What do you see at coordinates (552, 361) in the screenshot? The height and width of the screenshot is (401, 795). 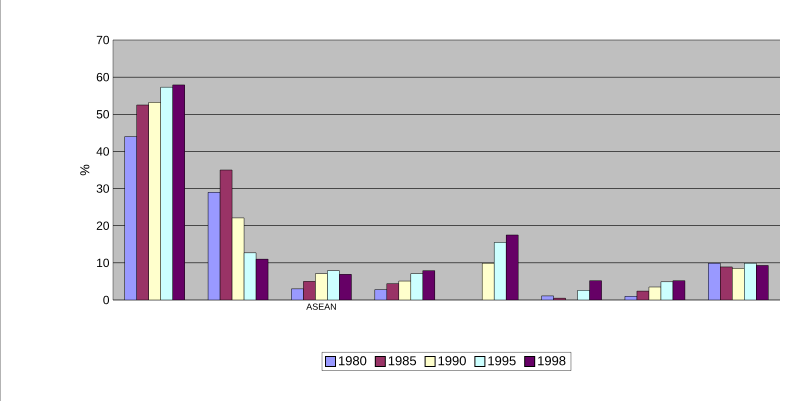 I see `legend-label: 1998` at bounding box center [552, 361].